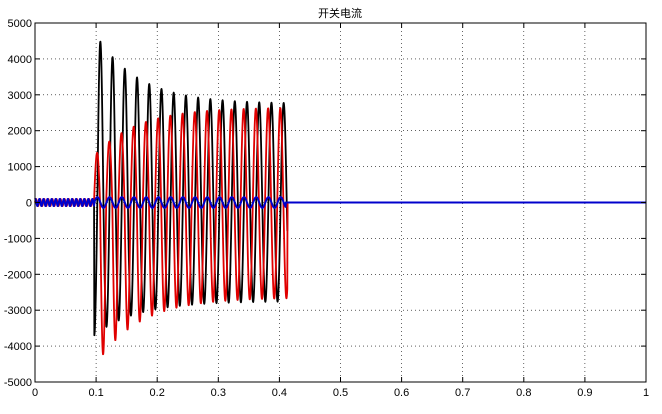 This screenshot has width=662, height=414. Describe the element at coordinates (157, 393) in the screenshot. I see `x-tick-label: 0.2` at that location.